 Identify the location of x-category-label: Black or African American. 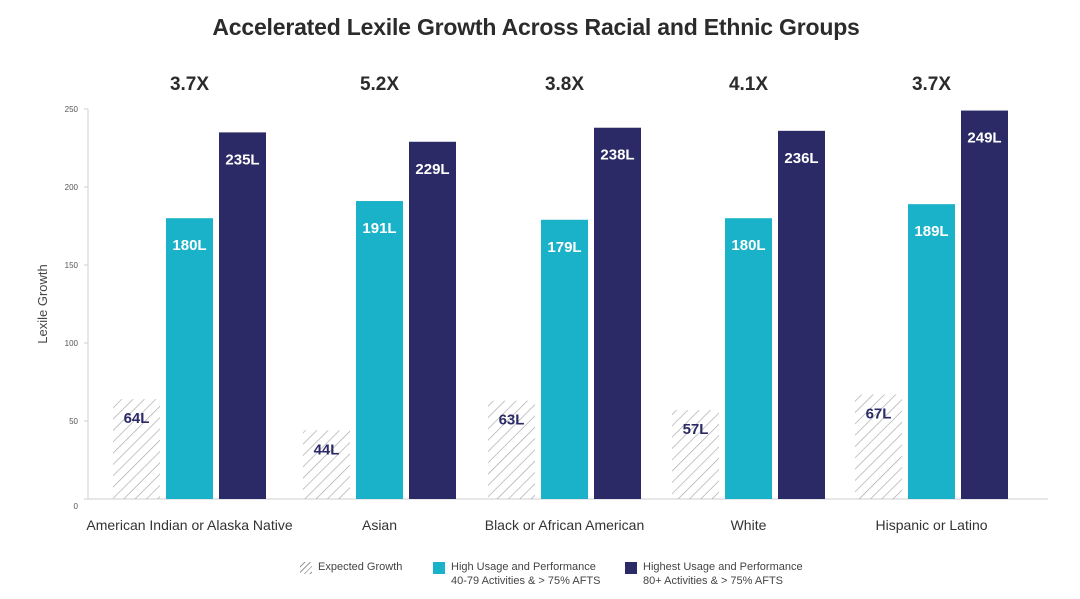
(565, 525).